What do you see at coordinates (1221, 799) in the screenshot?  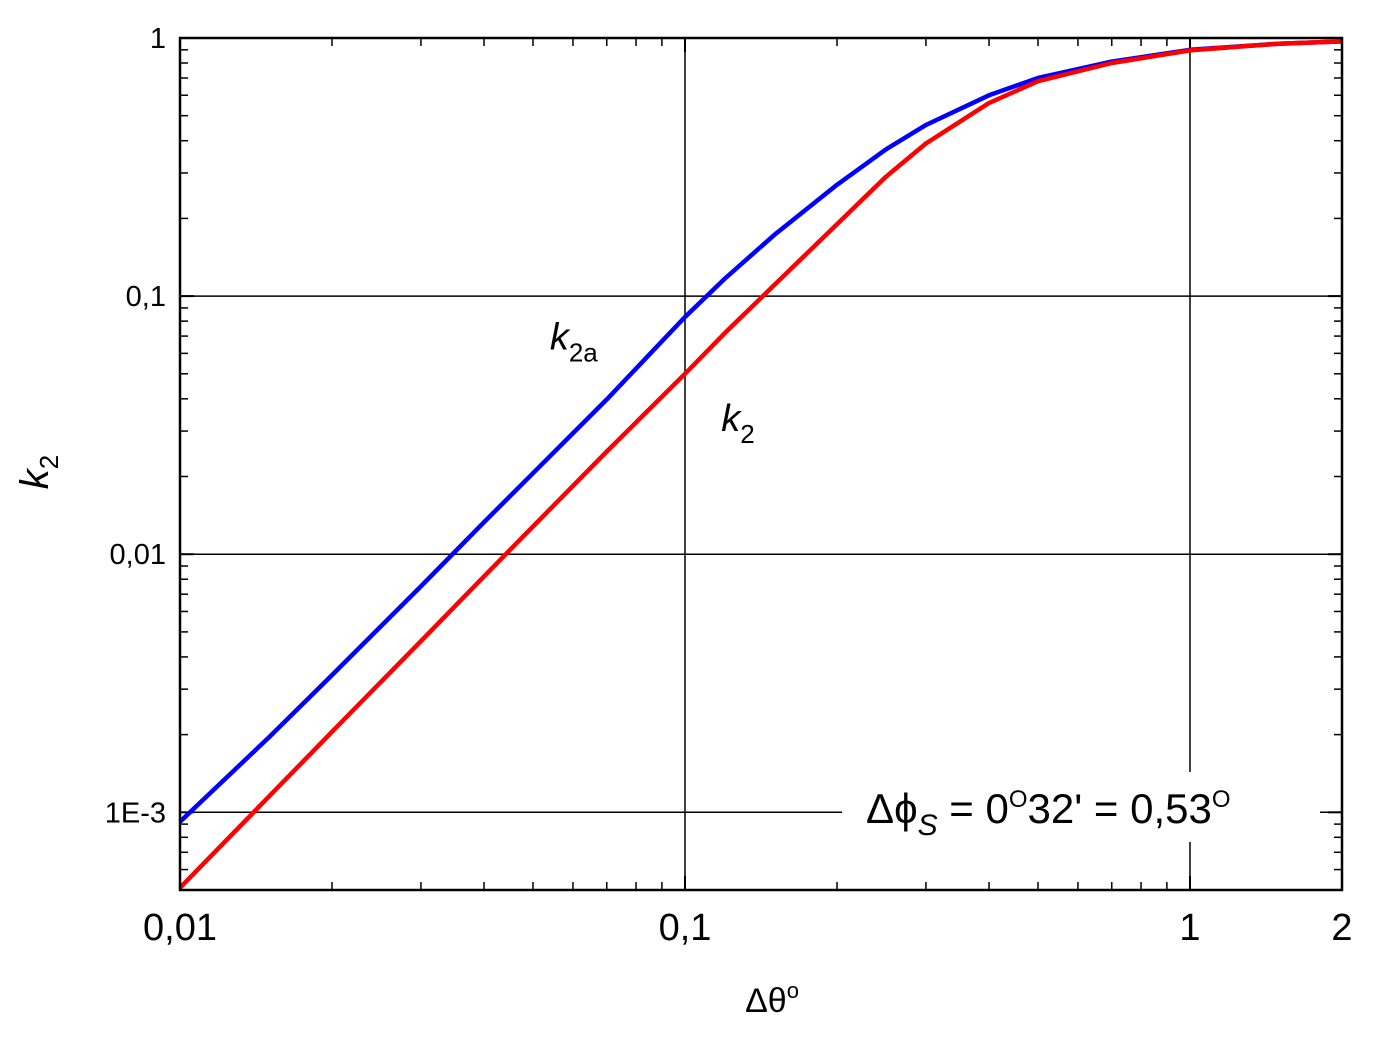 I see `annotation-degree-2: O` at bounding box center [1221, 799].